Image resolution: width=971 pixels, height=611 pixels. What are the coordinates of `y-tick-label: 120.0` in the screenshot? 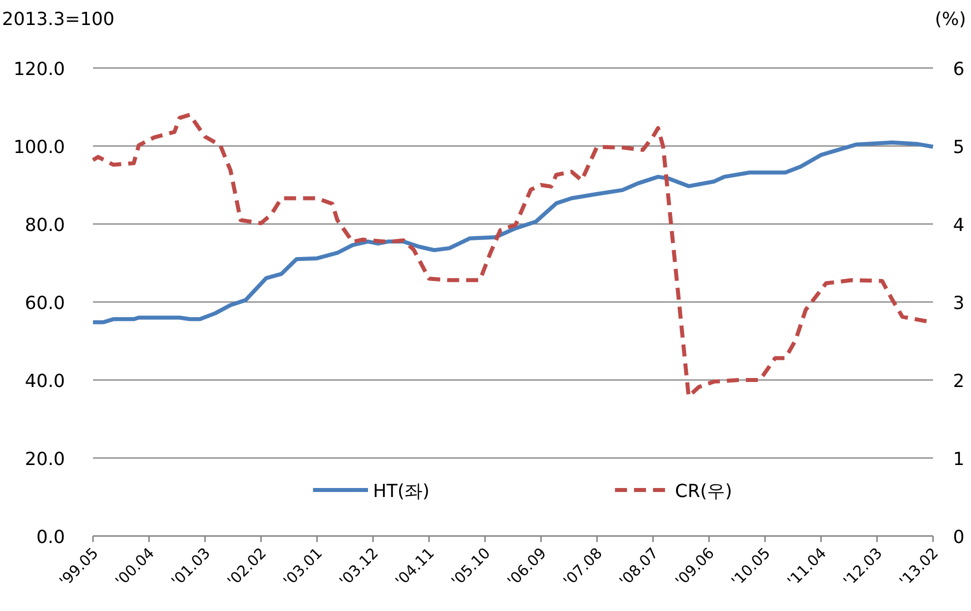 It's located at (39, 69).